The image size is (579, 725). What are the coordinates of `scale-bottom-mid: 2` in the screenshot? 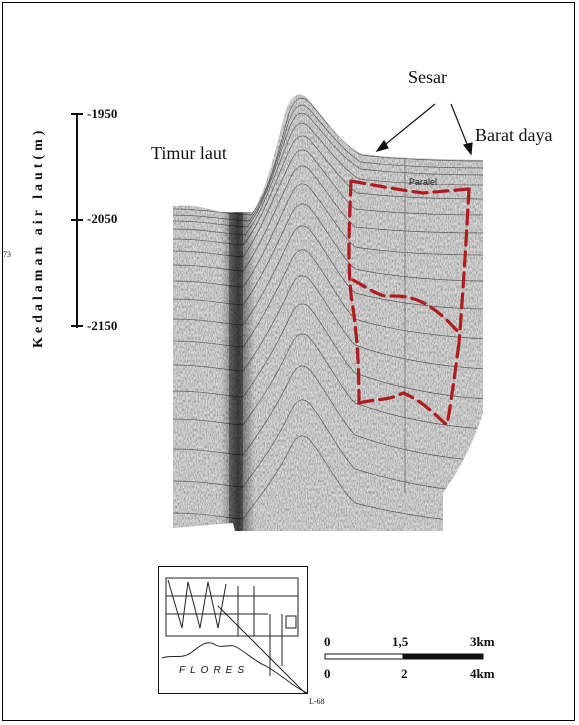 It's located at (404, 673).